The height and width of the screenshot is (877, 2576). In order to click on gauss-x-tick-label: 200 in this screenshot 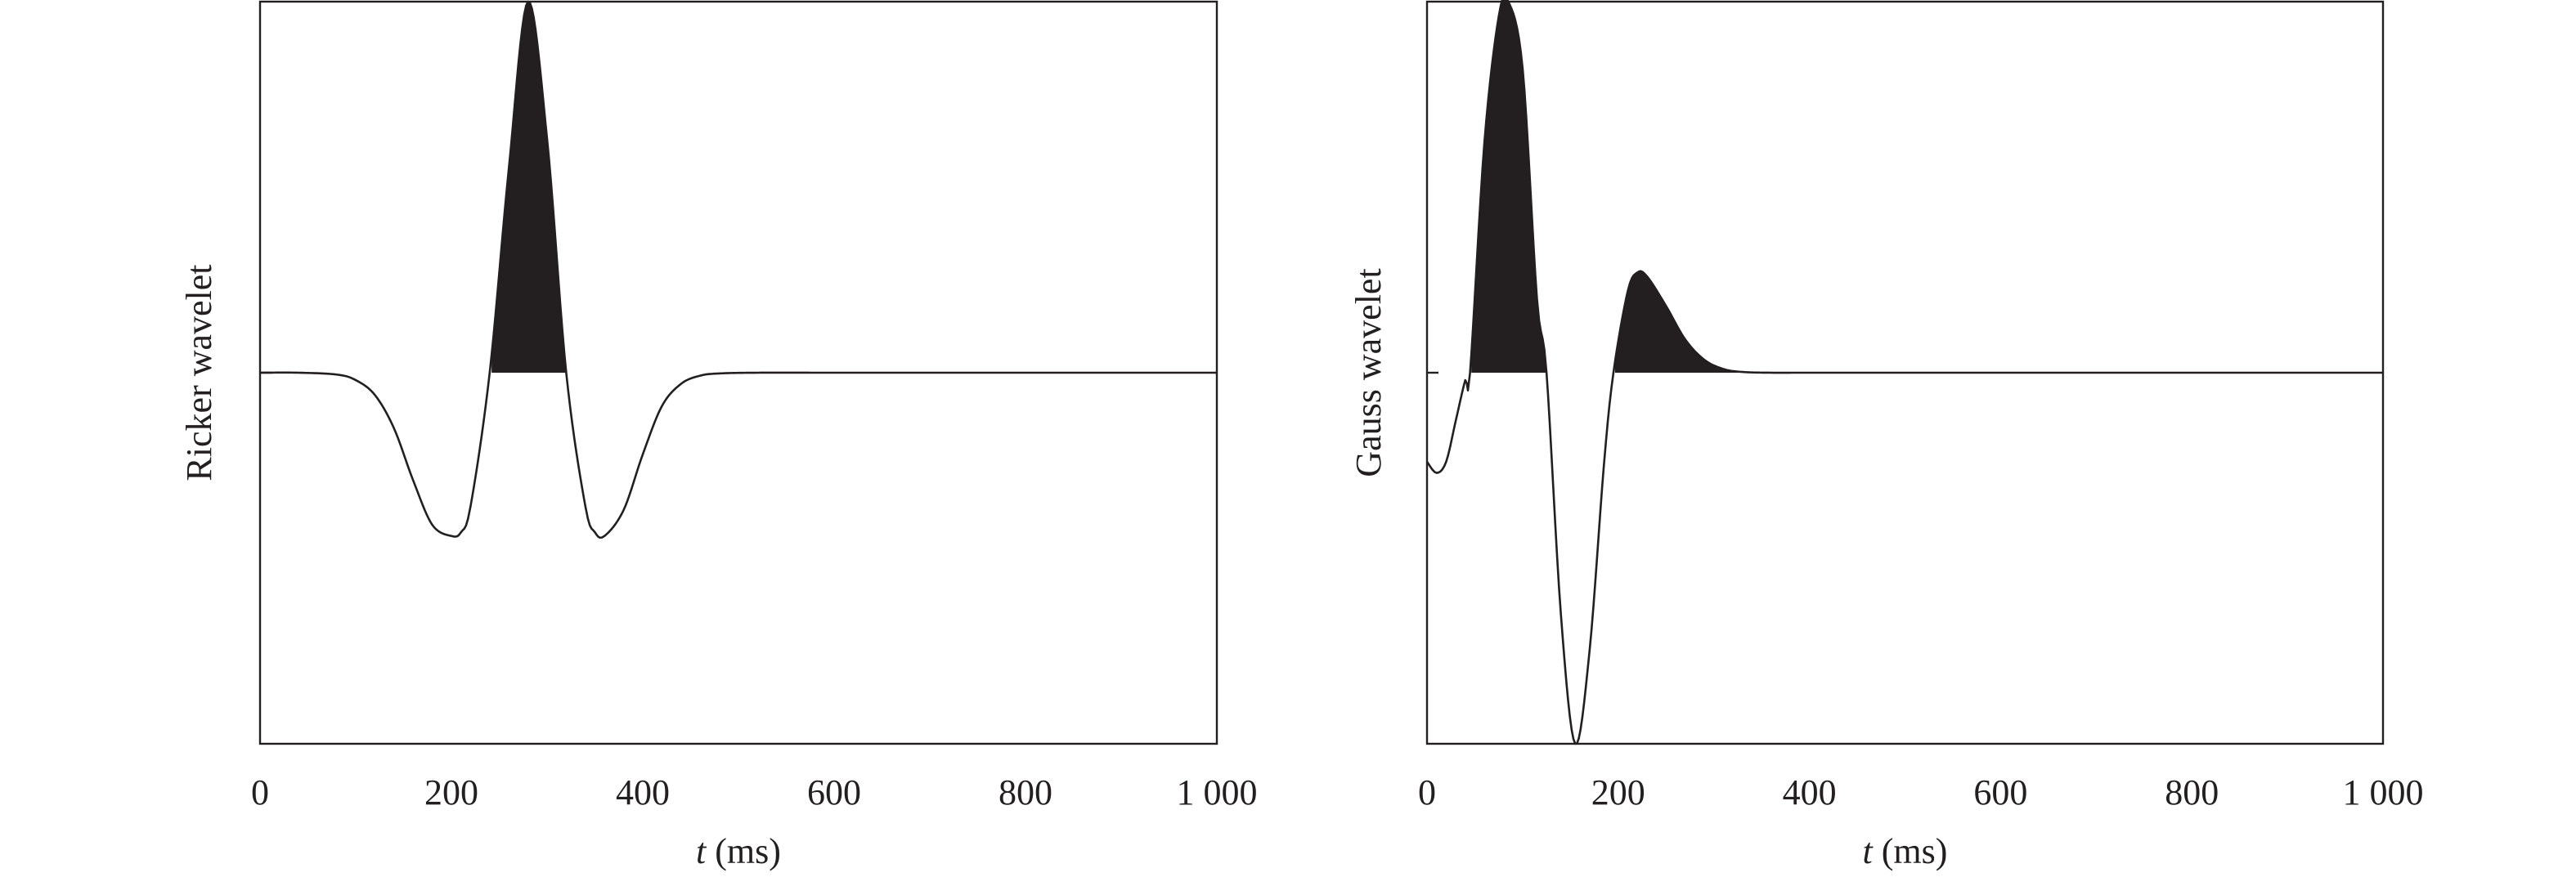, I will do `click(1618, 792)`.